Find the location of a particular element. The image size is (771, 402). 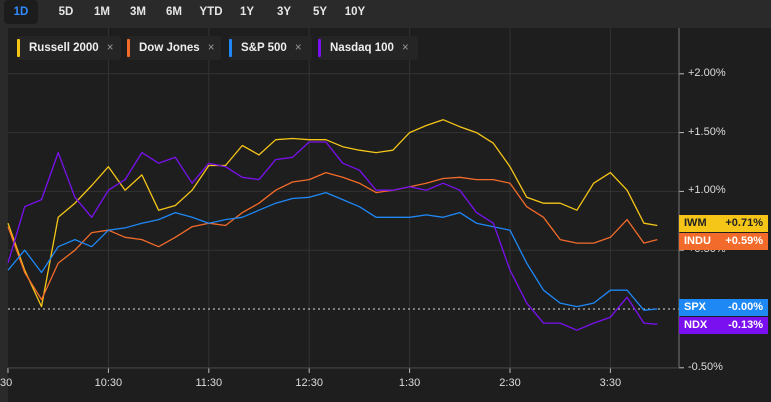

legend-label: Russell 2000 is located at coordinates (64, 48).